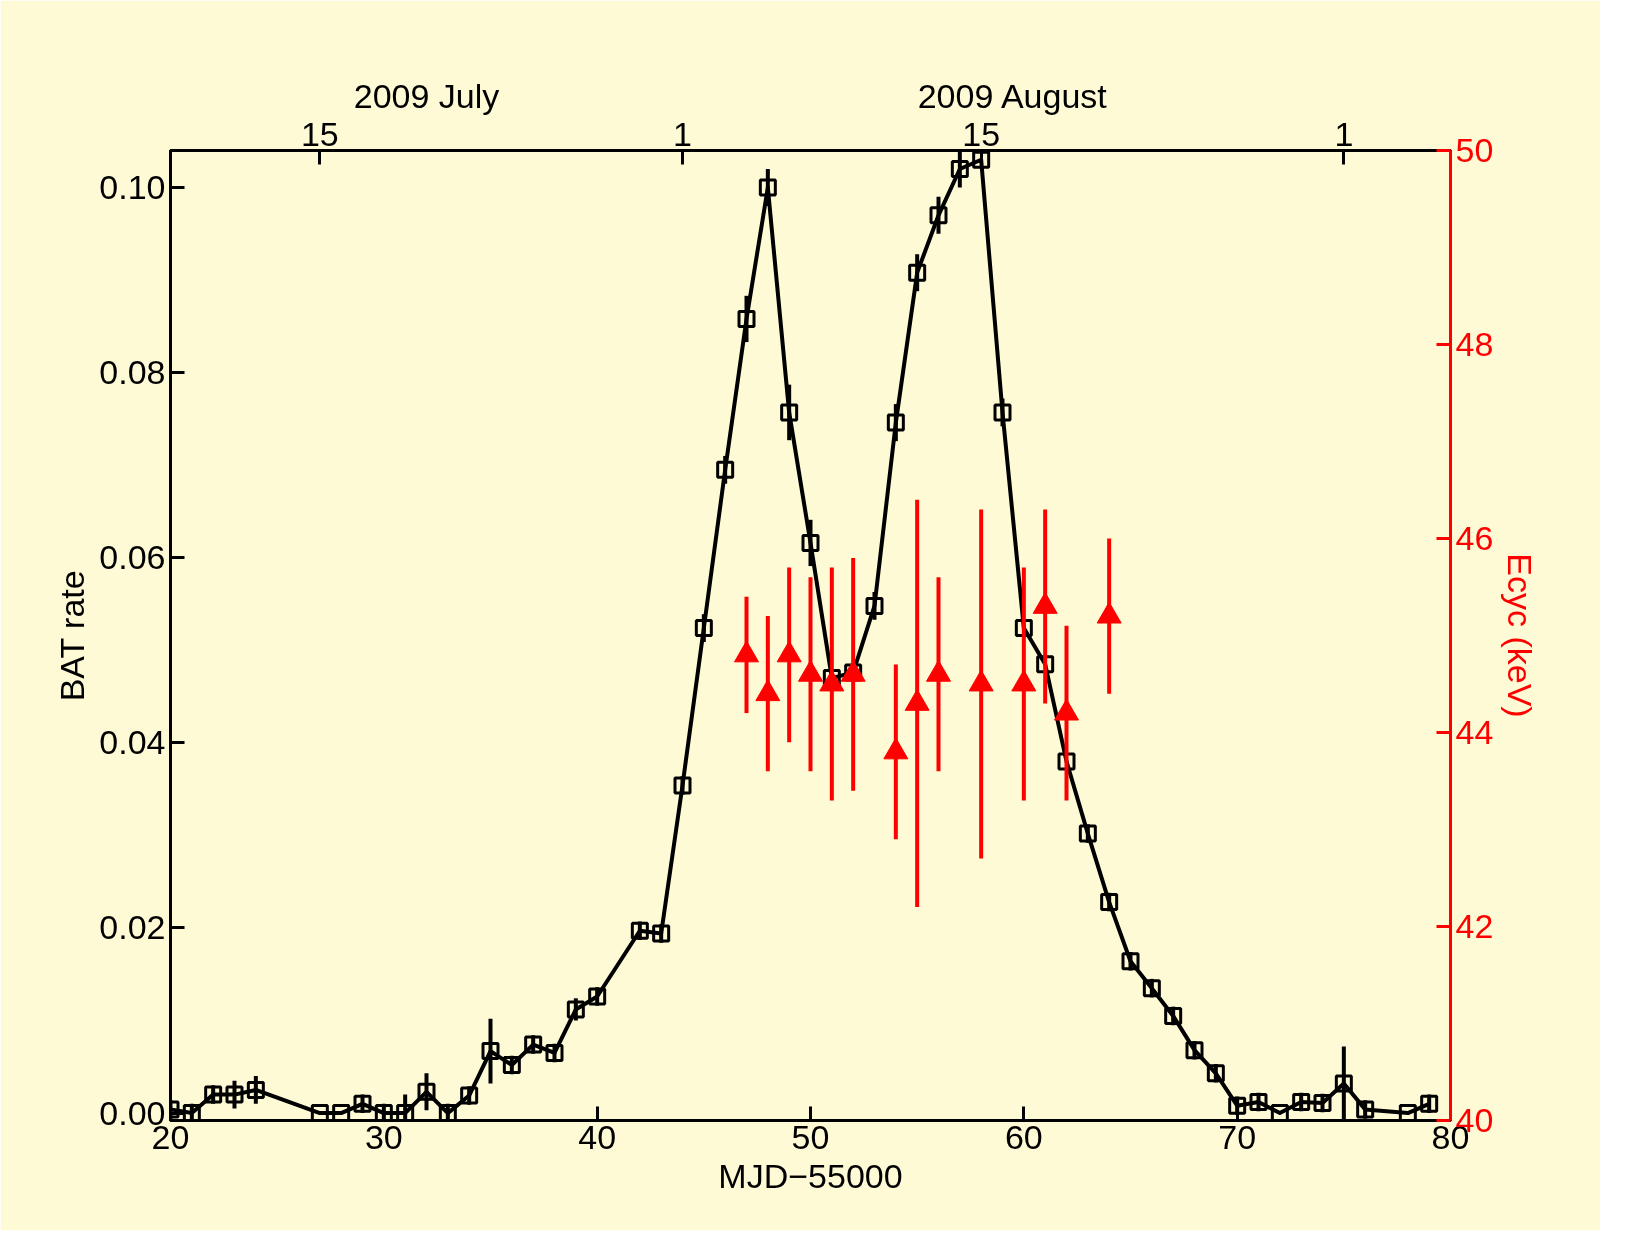  Describe the element at coordinates (1474, 732) in the screenshot. I see `y2-tick-label: 44` at that location.